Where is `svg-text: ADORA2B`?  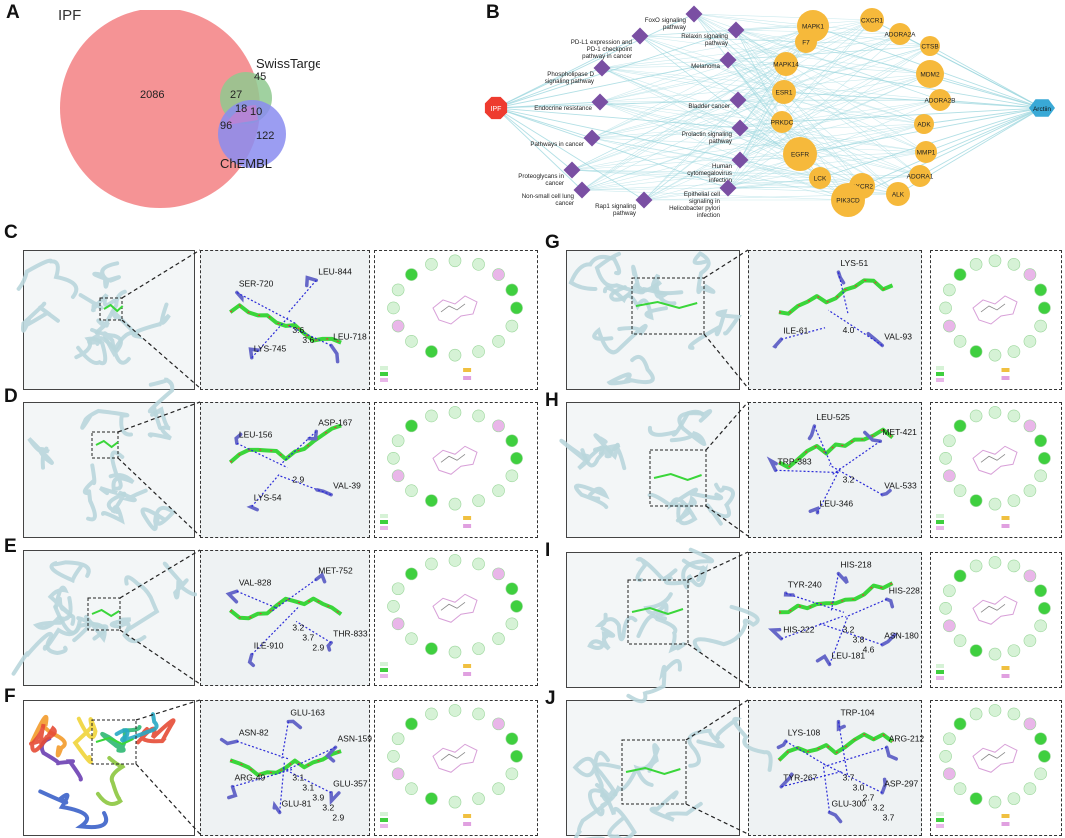
svg-text: ADORA2B is located at coordinates (939, 101).